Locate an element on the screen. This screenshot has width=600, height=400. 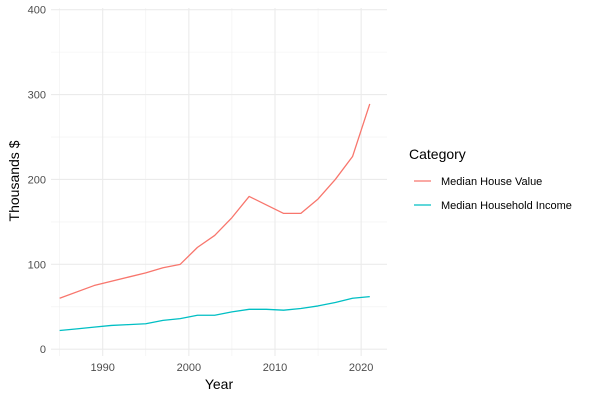
y-axis-ticks: 0 100 200 300 400 is located at coordinates (37, 181).